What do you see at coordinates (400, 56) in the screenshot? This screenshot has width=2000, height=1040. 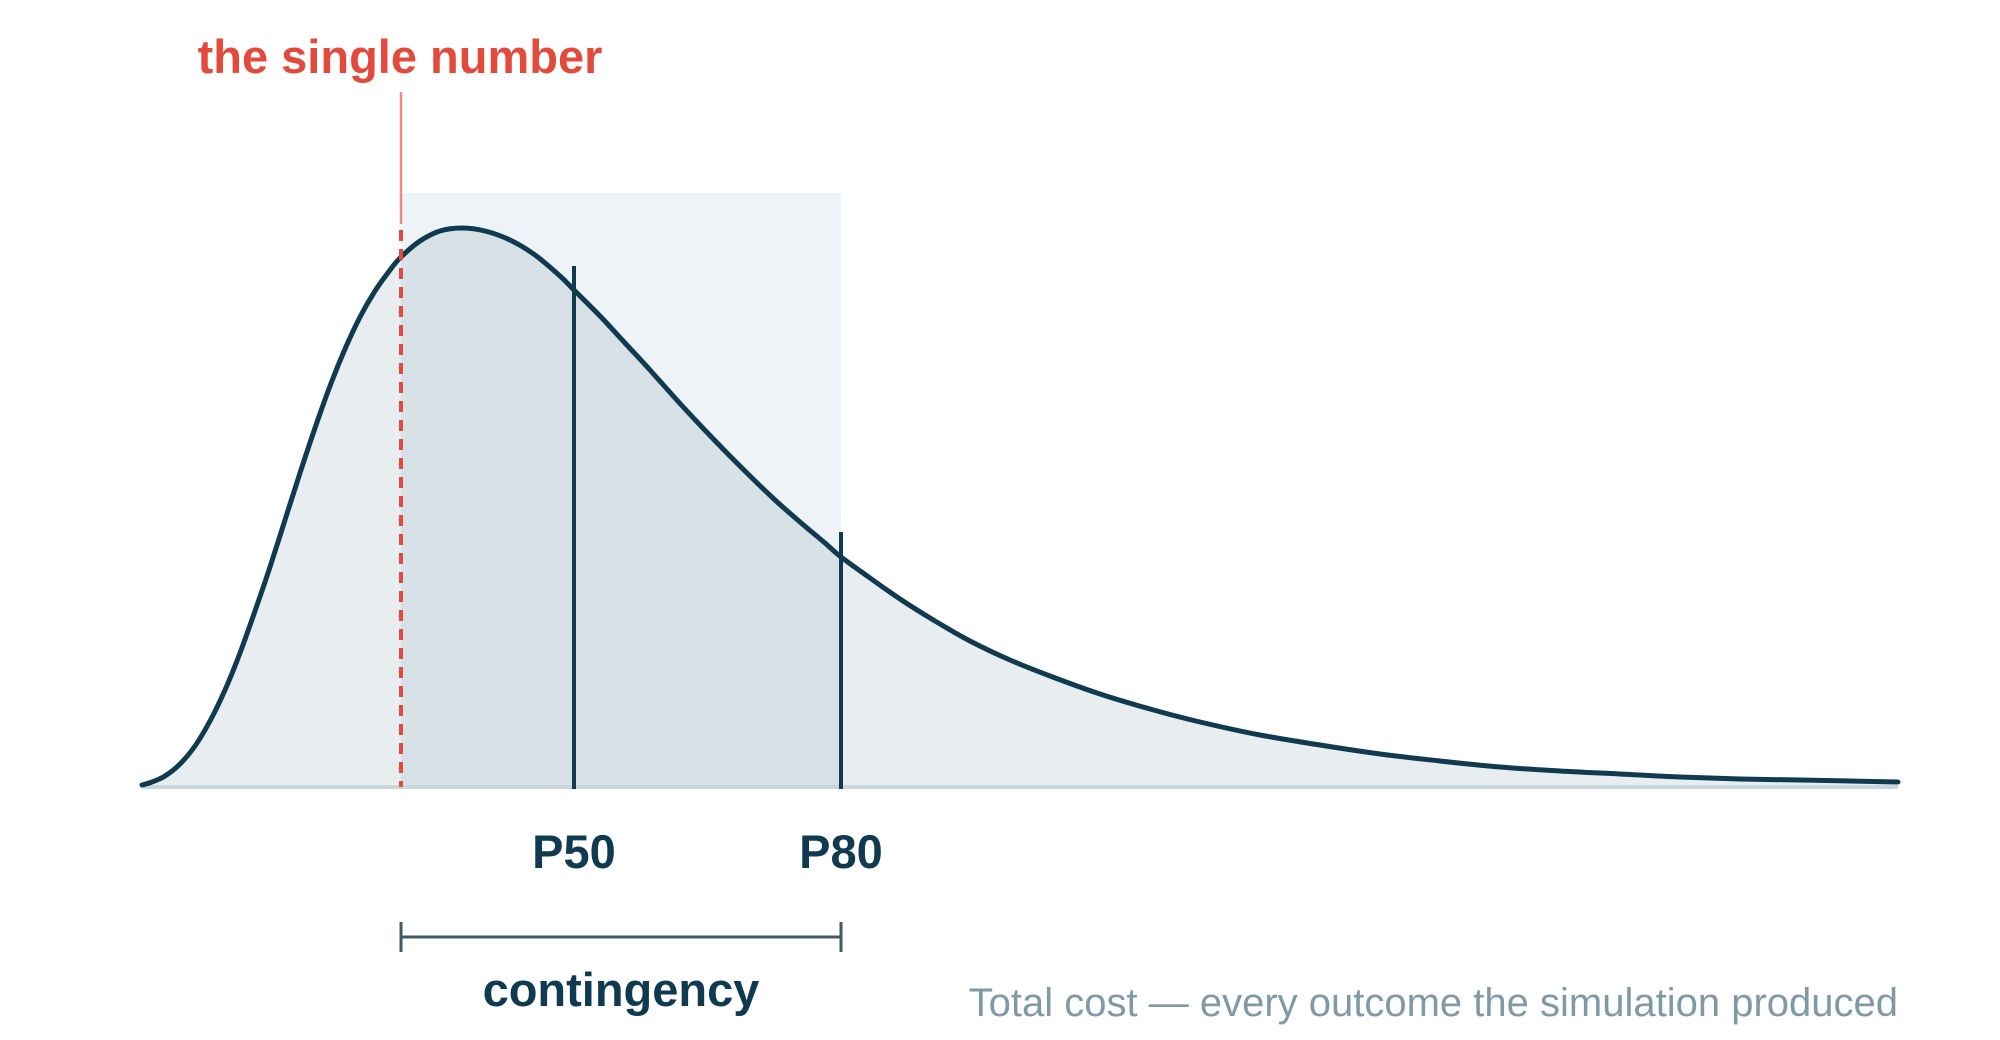 I see `single-number-label: the single number` at bounding box center [400, 56].